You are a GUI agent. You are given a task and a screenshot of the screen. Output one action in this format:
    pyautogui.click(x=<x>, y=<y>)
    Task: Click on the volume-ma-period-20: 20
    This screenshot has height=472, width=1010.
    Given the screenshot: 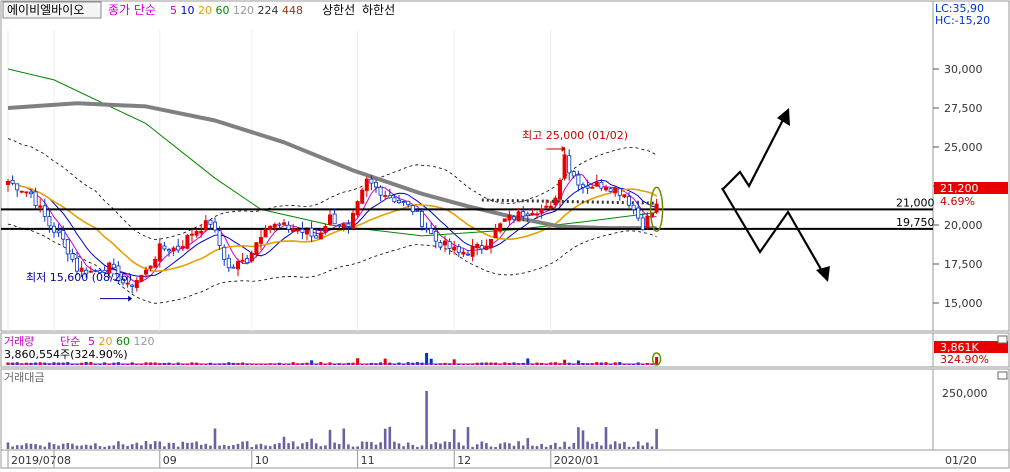 What is the action you would take?
    pyautogui.click(x=104, y=341)
    